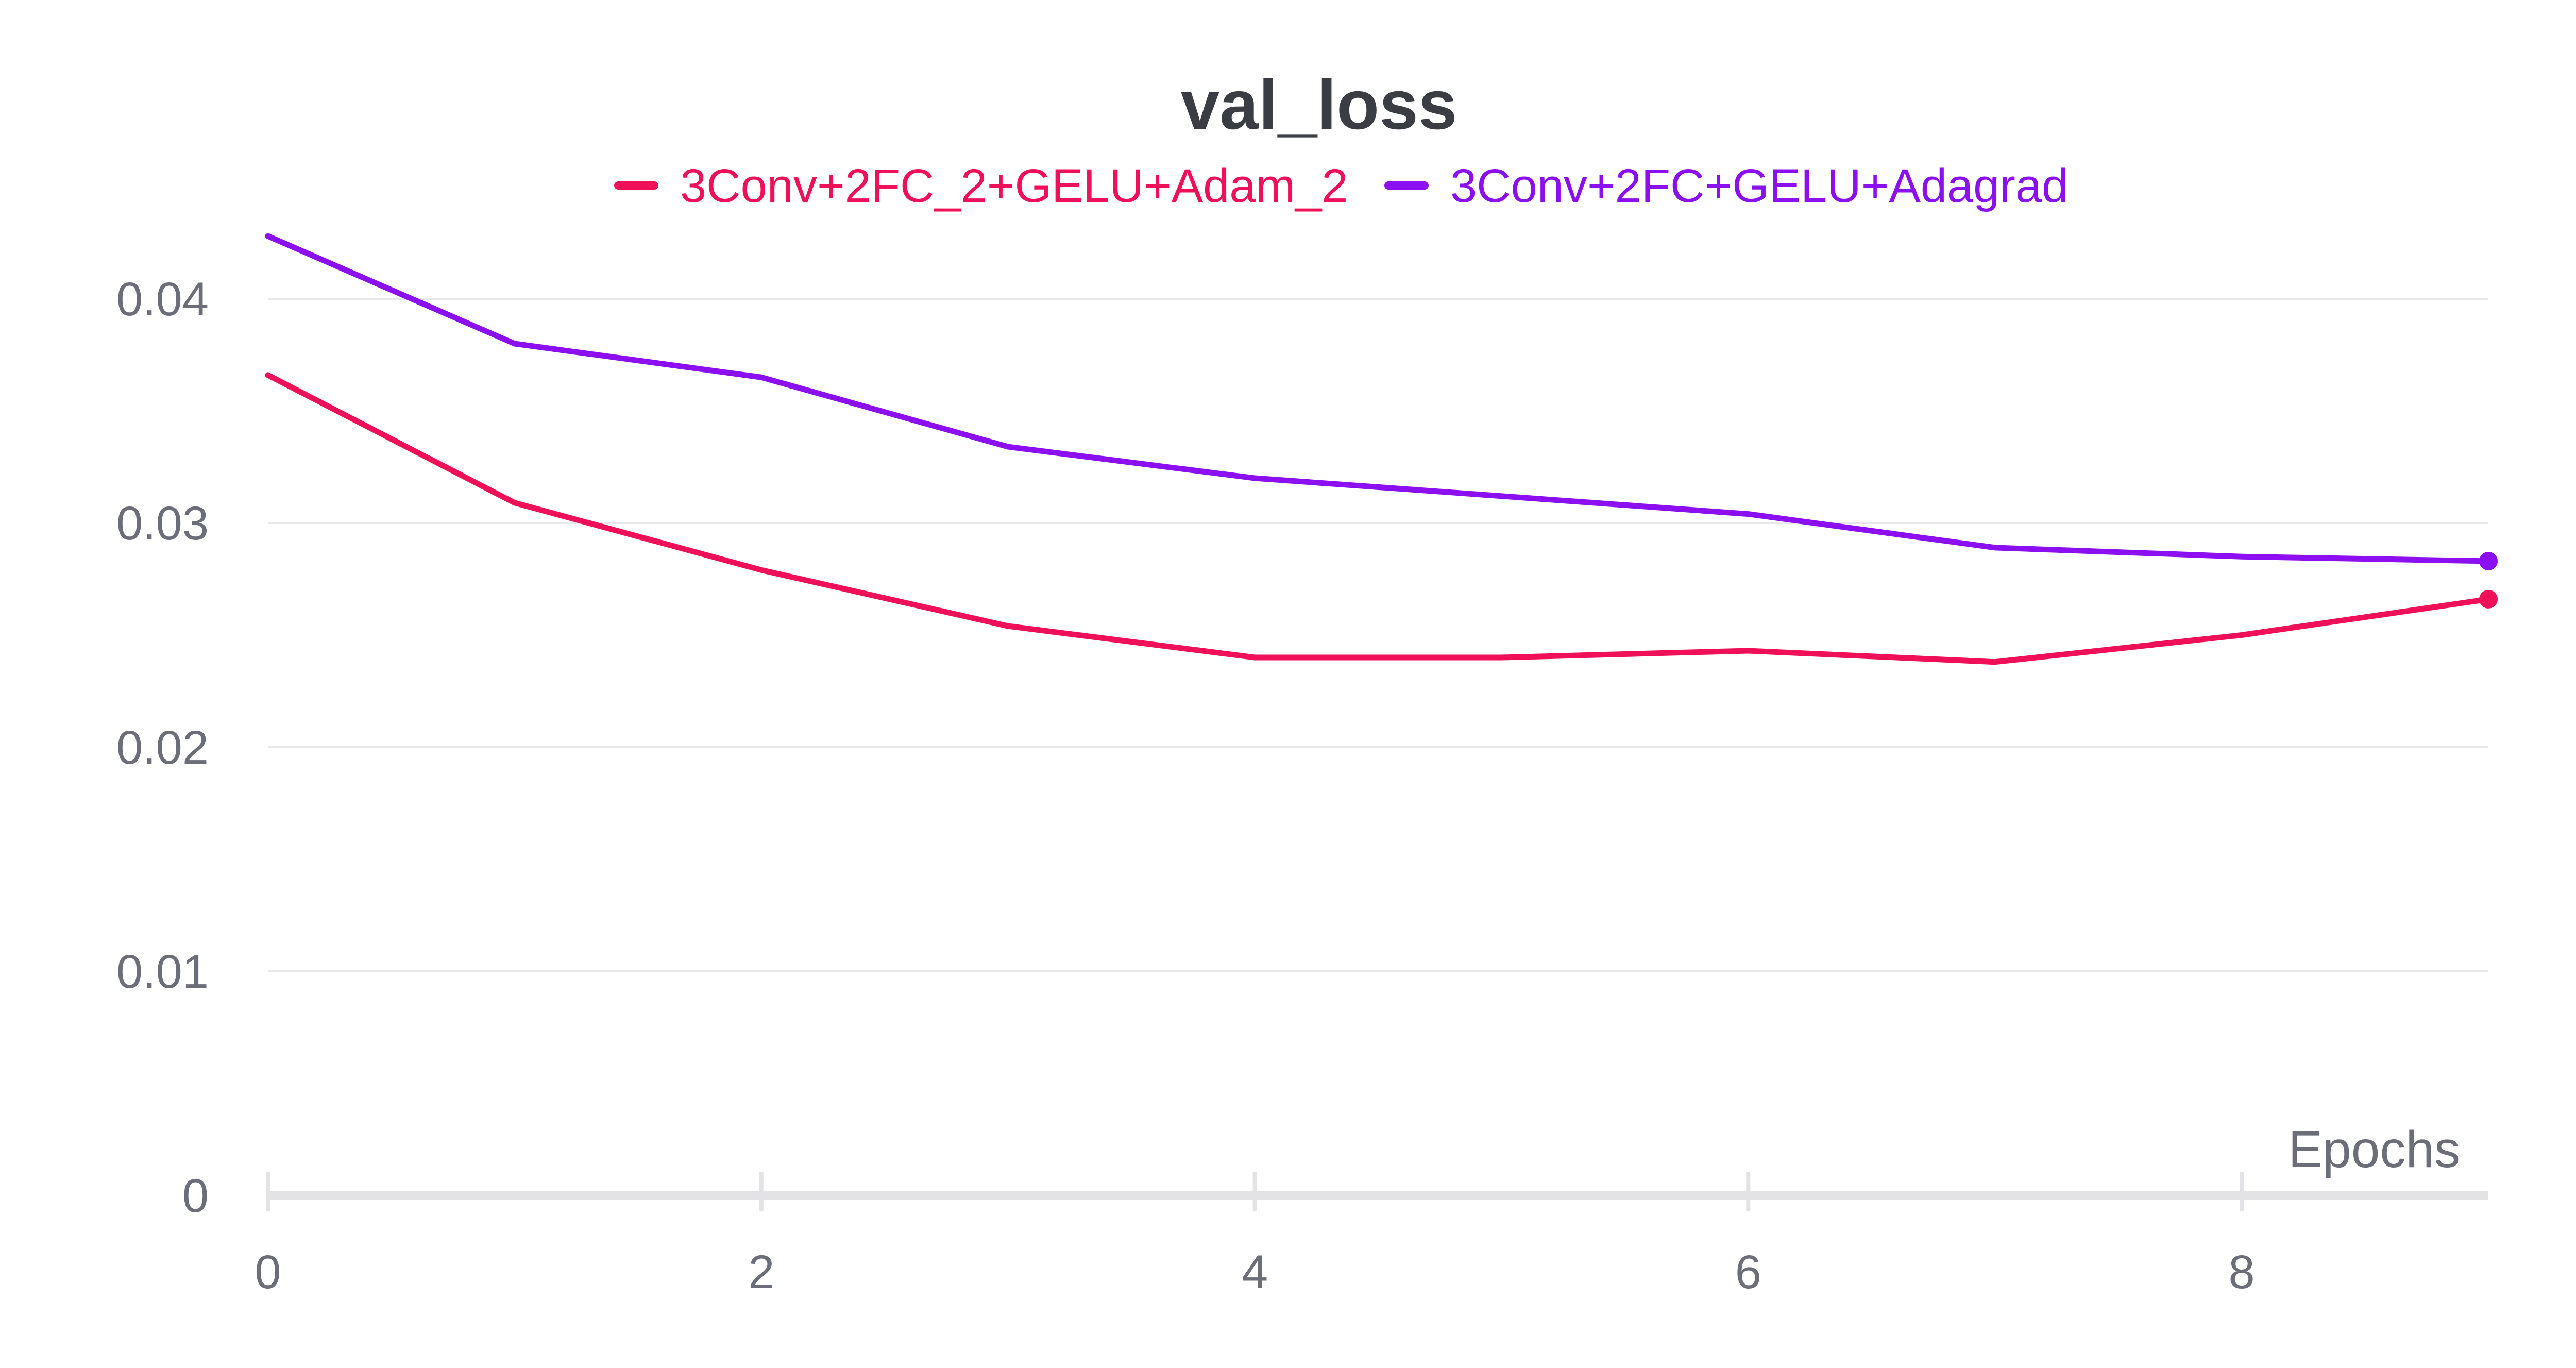 Image resolution: width=2576 pixels, height=1368 pixels. What do you see at coordinates (162, 971) in the screenshot?
I see `y-tick-label: 0.01` at bounding box center [162, 971].